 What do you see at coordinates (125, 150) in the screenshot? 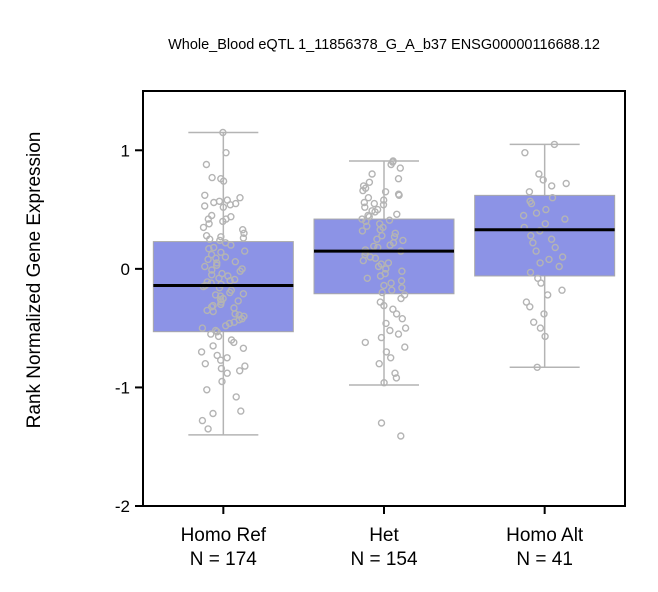
I see `y-tick-label: 1` at bounding box center [125, 150].